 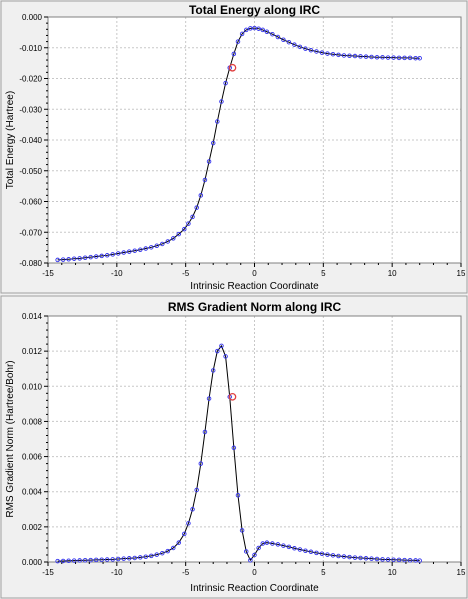 What do you see at coordinates (117, 273) in the screenshot?
I see `x-tick-label: -10` at bounding box center [117, 273].